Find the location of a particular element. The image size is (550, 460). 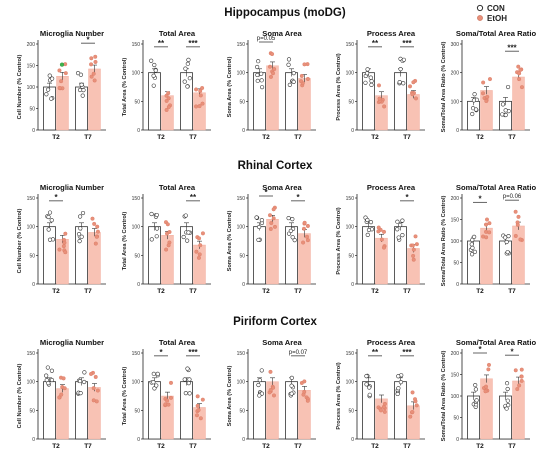

significance-label: *** is located at coordinates (407, 43).